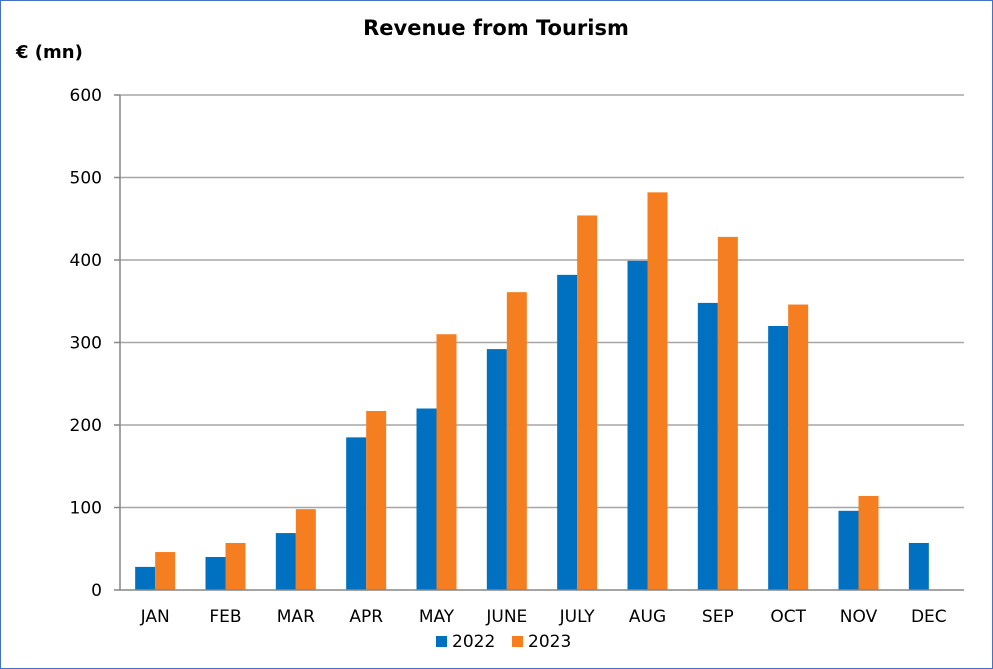 The height and width of the screenshot is (669, 993). Describe the element at coordinates (718, 617) in the screenshot. I see `x-tick-label: SEP` at that location.